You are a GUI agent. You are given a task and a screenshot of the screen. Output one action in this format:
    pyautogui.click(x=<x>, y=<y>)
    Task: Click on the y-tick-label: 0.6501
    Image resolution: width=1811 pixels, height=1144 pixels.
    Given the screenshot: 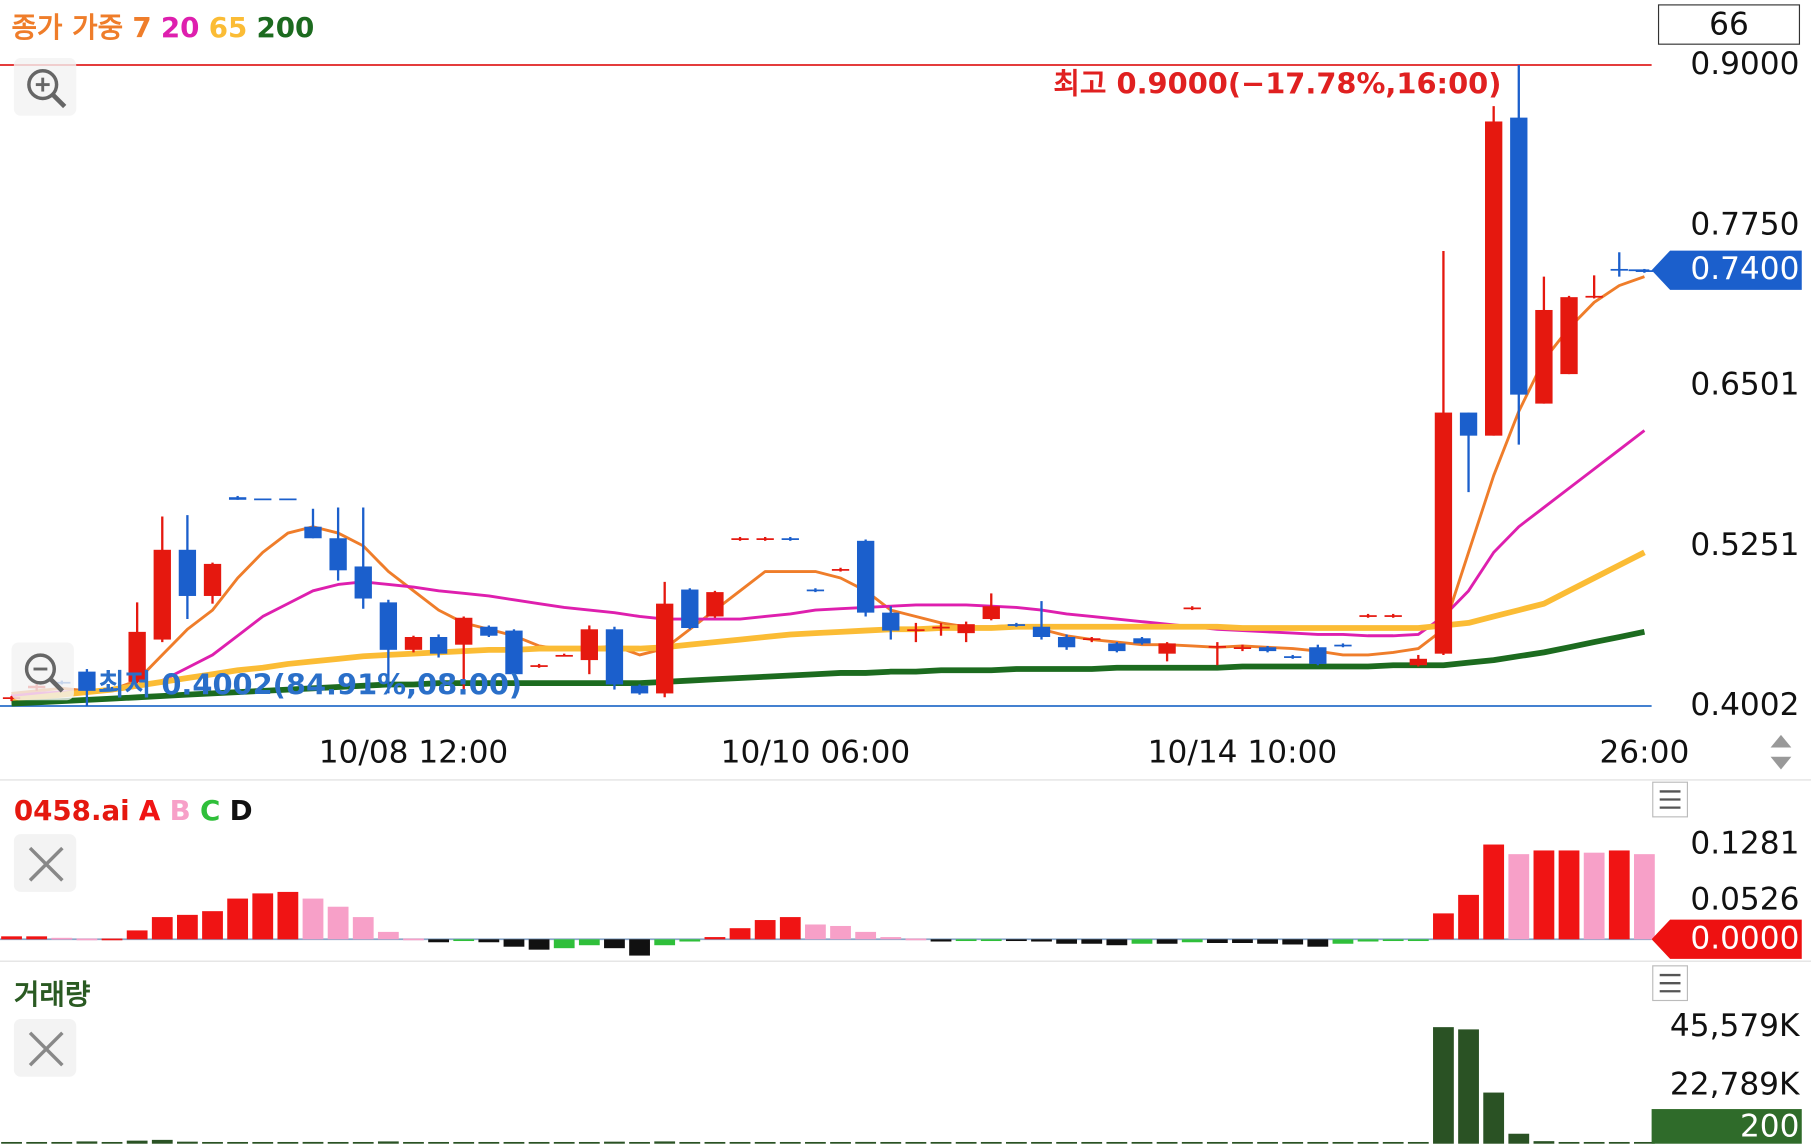 What is the action you would take?
    pyautogui.click(x=1744, y=385)
    